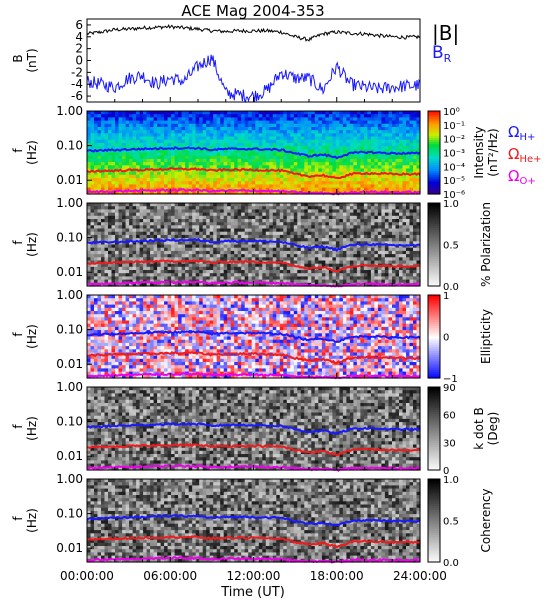 Image resolution: width=550 pixels, height=600 pixels. Describe the element at coordinates (479, 428) in the screenshot. I see `colorbar-label: k dot B` at that location.